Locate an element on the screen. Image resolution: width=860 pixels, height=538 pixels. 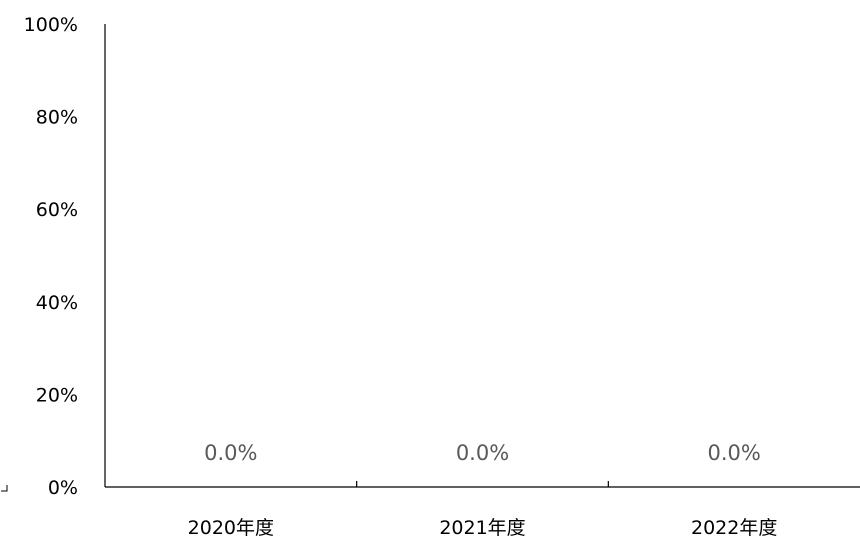
x-tick-label: 2022年度 is located at coordinates (734, 527).